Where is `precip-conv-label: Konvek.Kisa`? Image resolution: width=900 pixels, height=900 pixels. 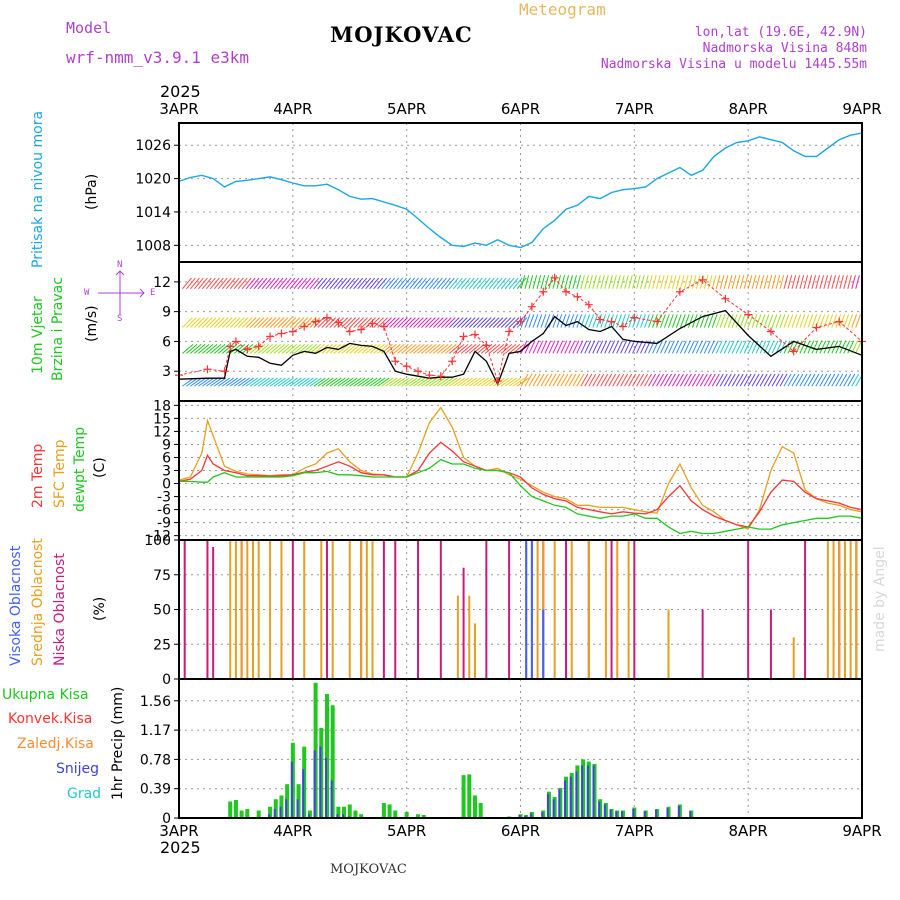
precip-conv-label: Konvek.Kisa is located at coordinates (50, 719).